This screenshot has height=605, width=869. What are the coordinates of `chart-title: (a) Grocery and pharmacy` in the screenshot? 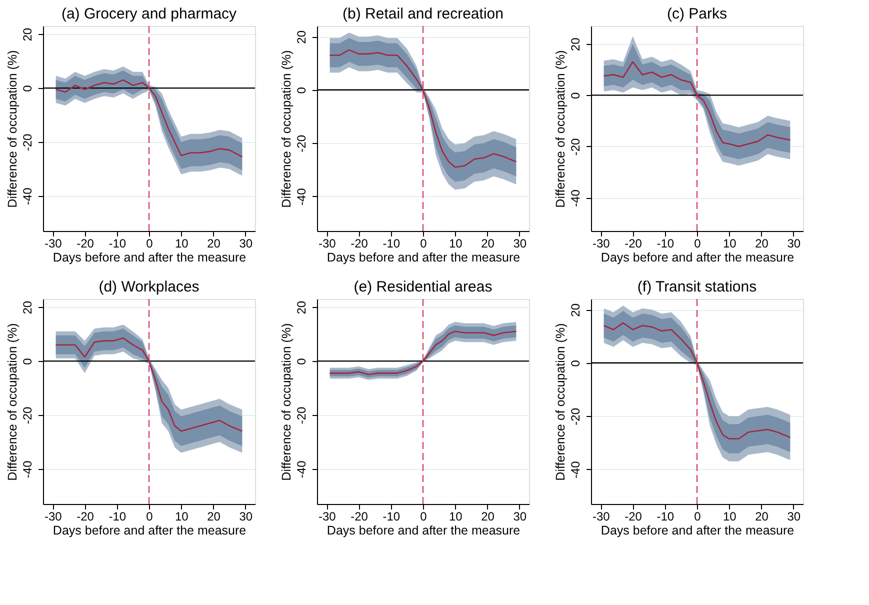 It's located at (149, 13).